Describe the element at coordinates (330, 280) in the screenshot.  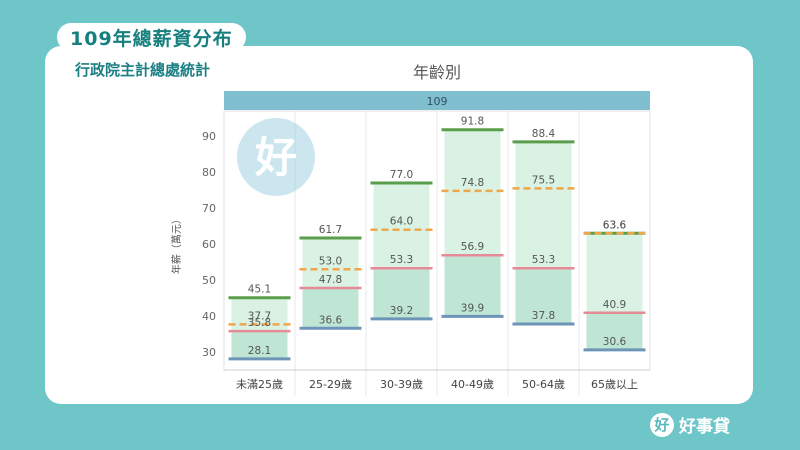
I see `median-value-label: 47.8` at that location.